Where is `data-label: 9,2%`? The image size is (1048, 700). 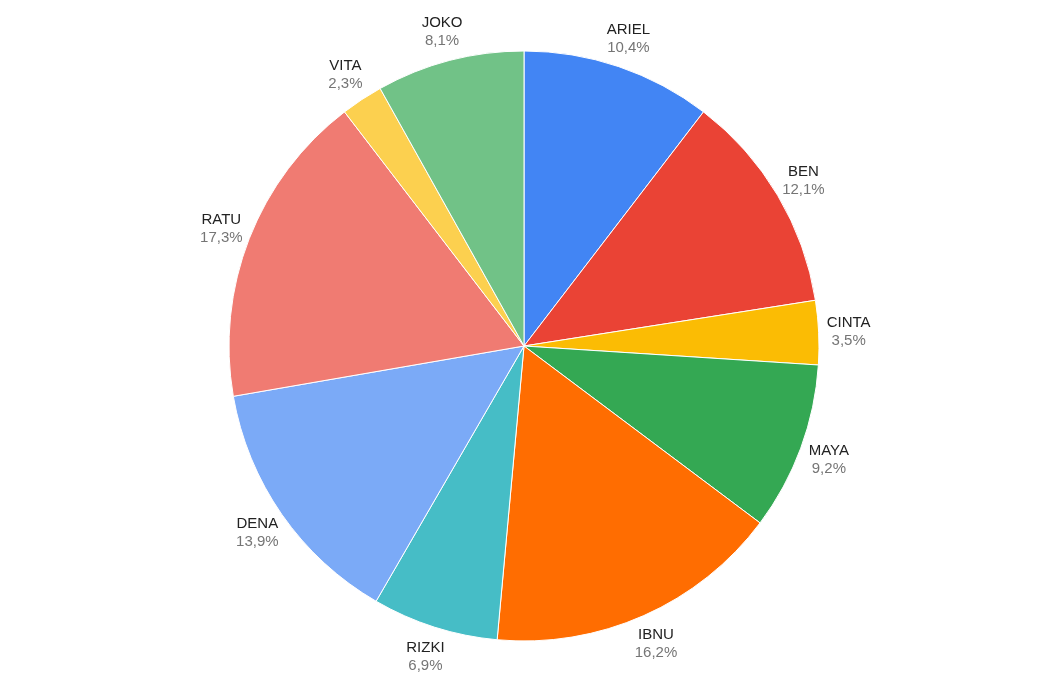
data-label: 9,2% is located at coordinates (828, 467).